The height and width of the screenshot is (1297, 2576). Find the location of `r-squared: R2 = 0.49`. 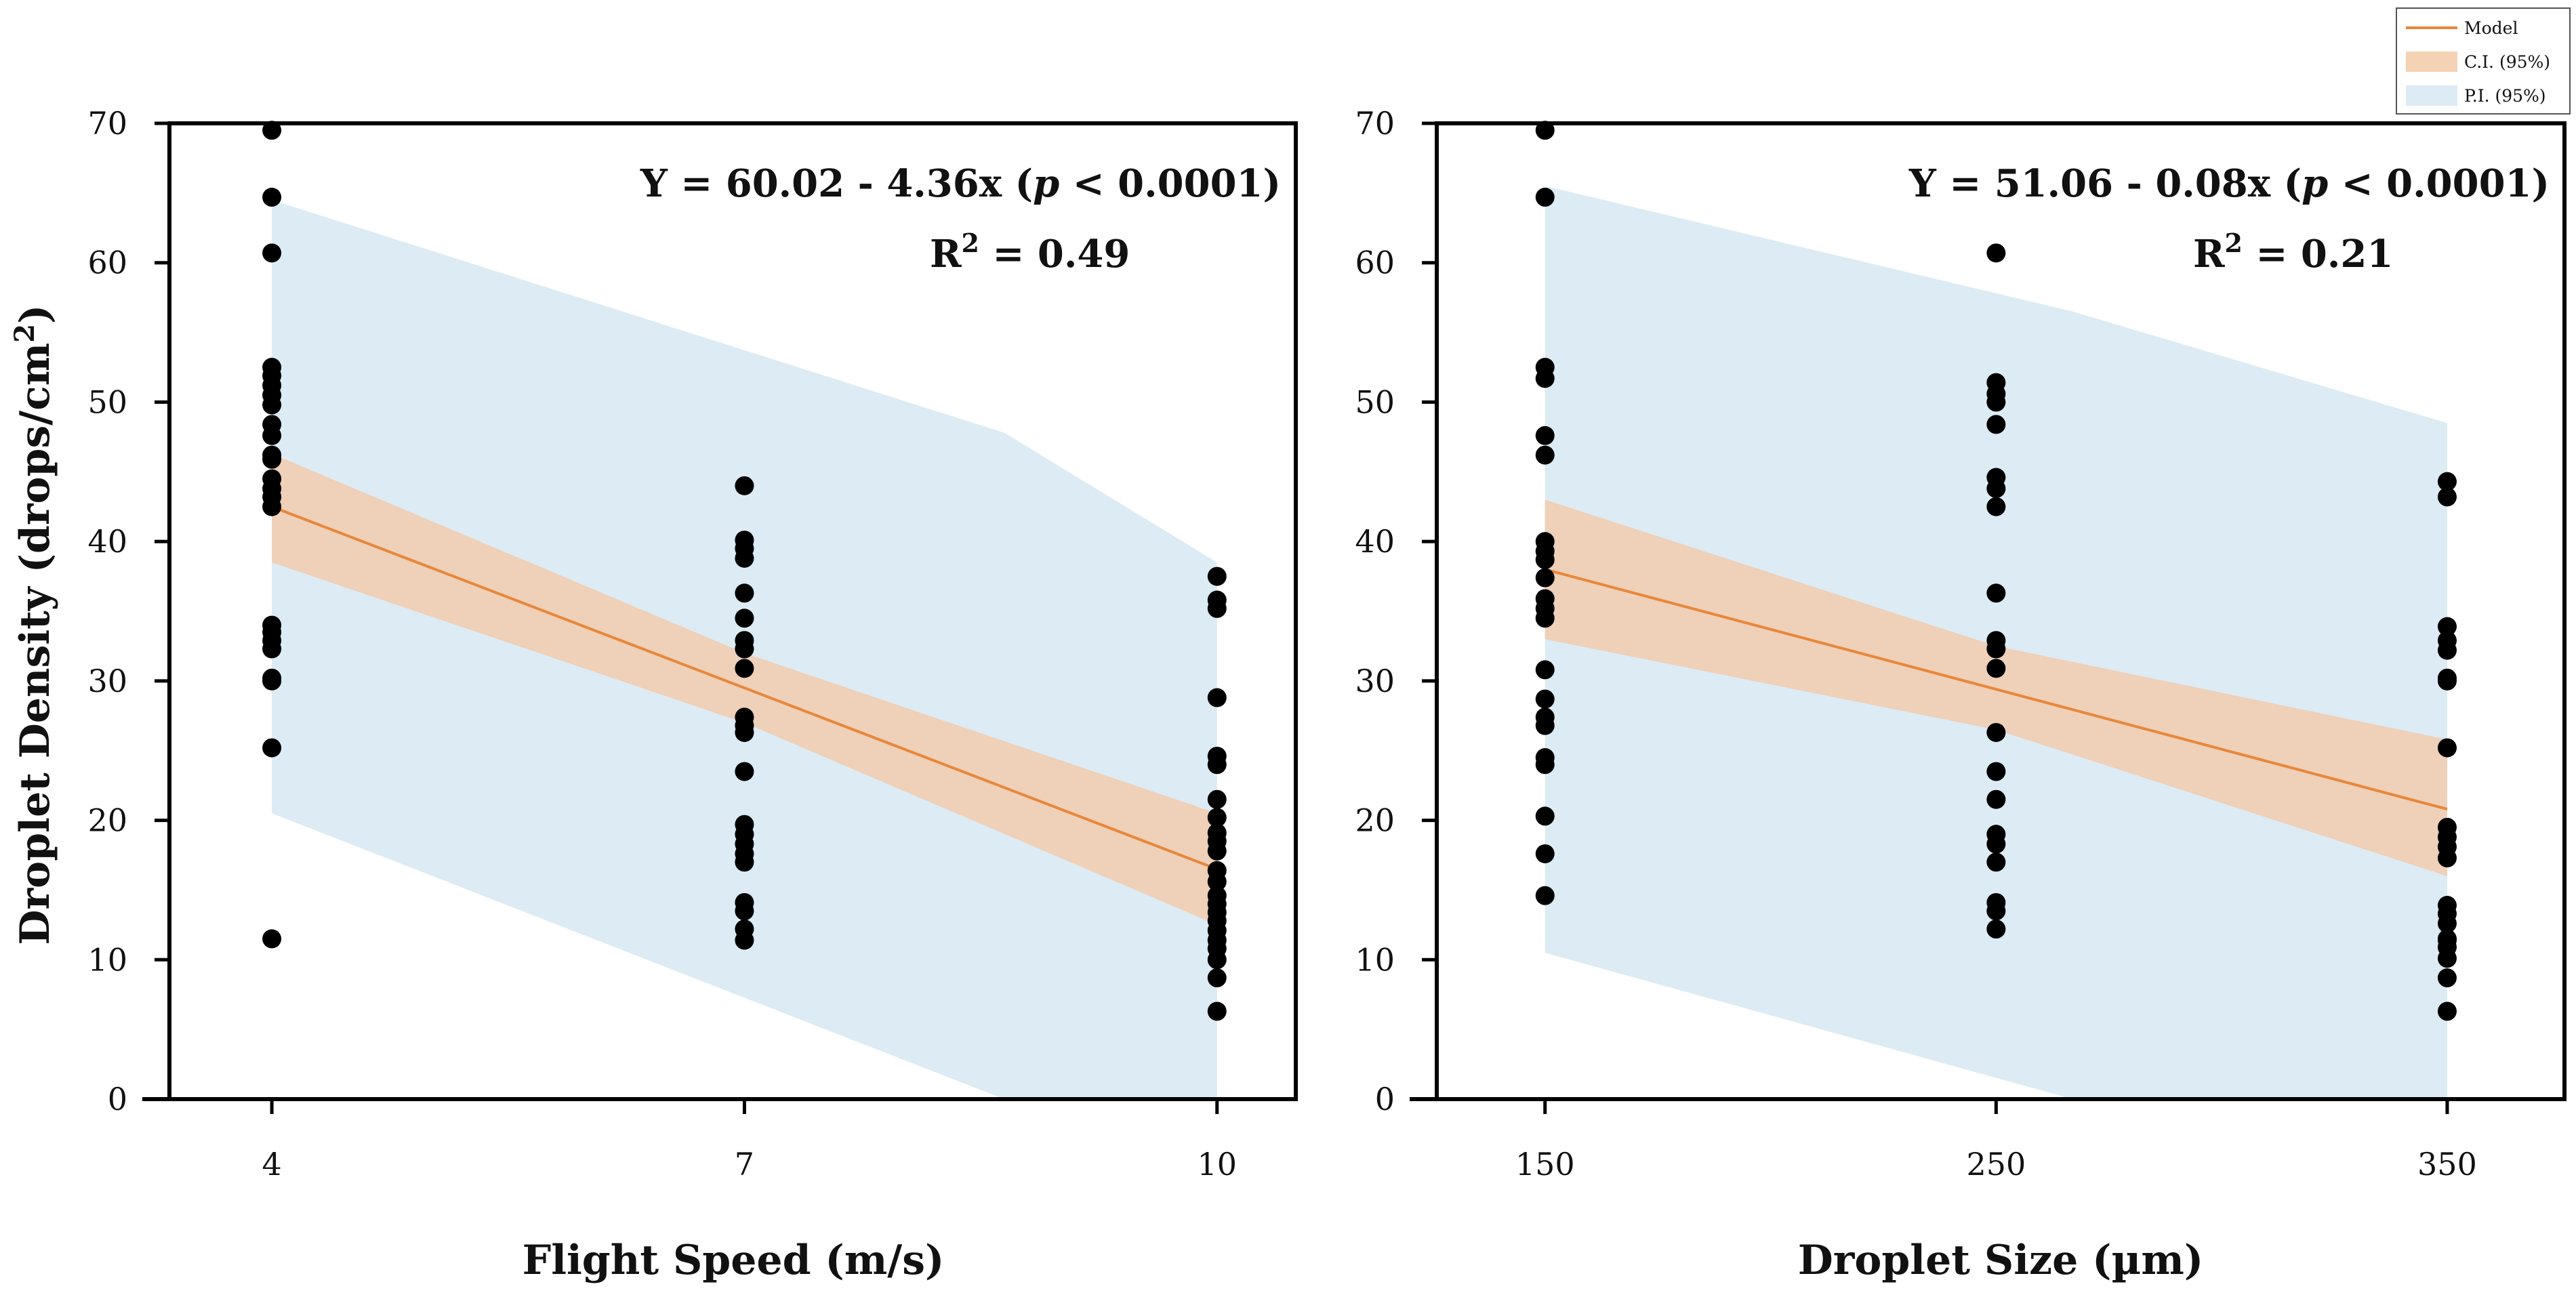

r-squared: R2 = 0.49 is located at coordinates (1030, 252).